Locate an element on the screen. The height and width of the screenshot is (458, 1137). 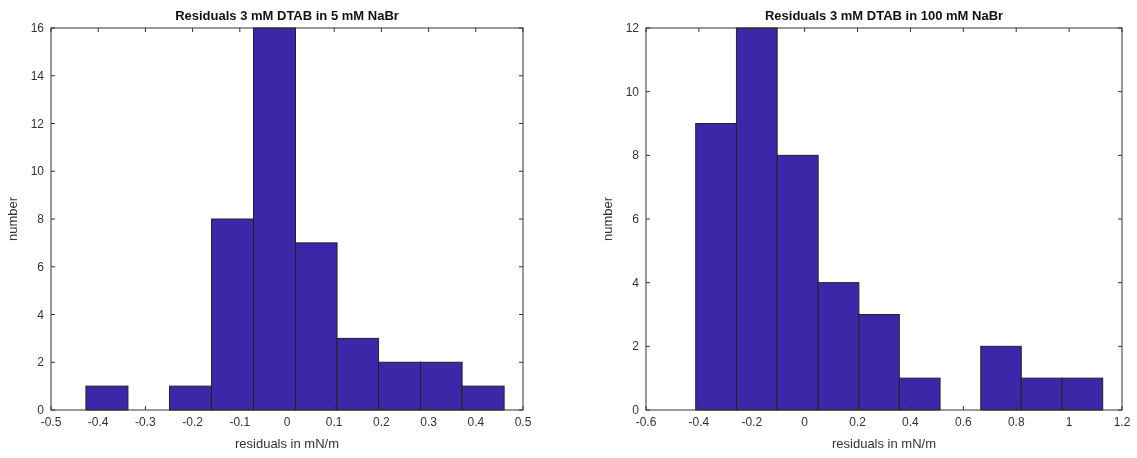
x-tick-label: -0.1 is located at coordinates (240, 422).